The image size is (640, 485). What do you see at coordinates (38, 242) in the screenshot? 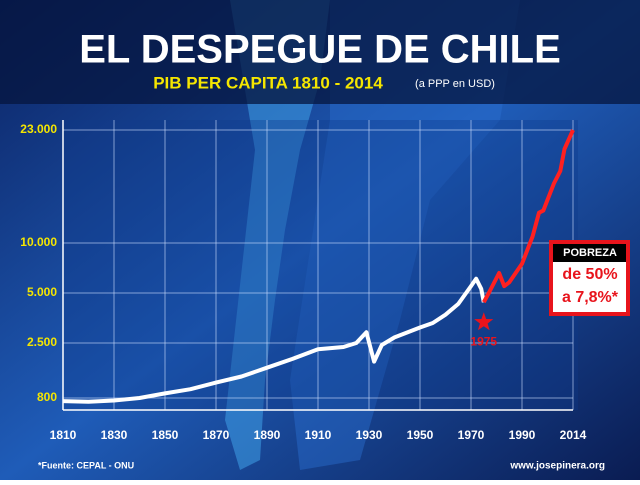
I see `y-tick-label: 10.000` at bounding box center [38, 242].